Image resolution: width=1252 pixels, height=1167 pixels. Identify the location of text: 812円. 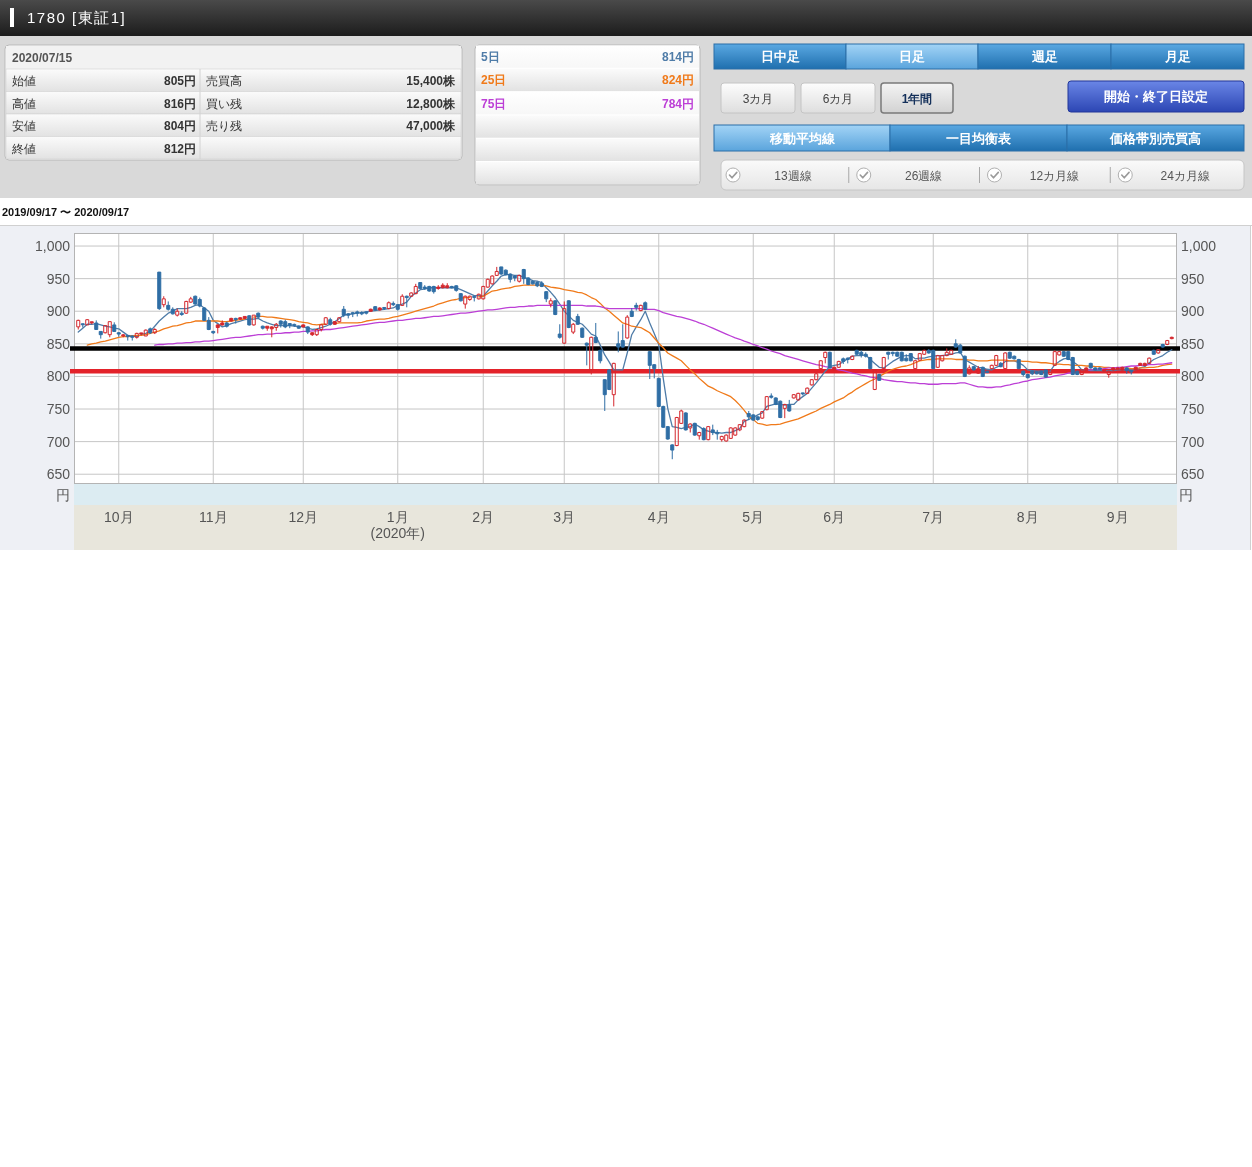
(179, 148).